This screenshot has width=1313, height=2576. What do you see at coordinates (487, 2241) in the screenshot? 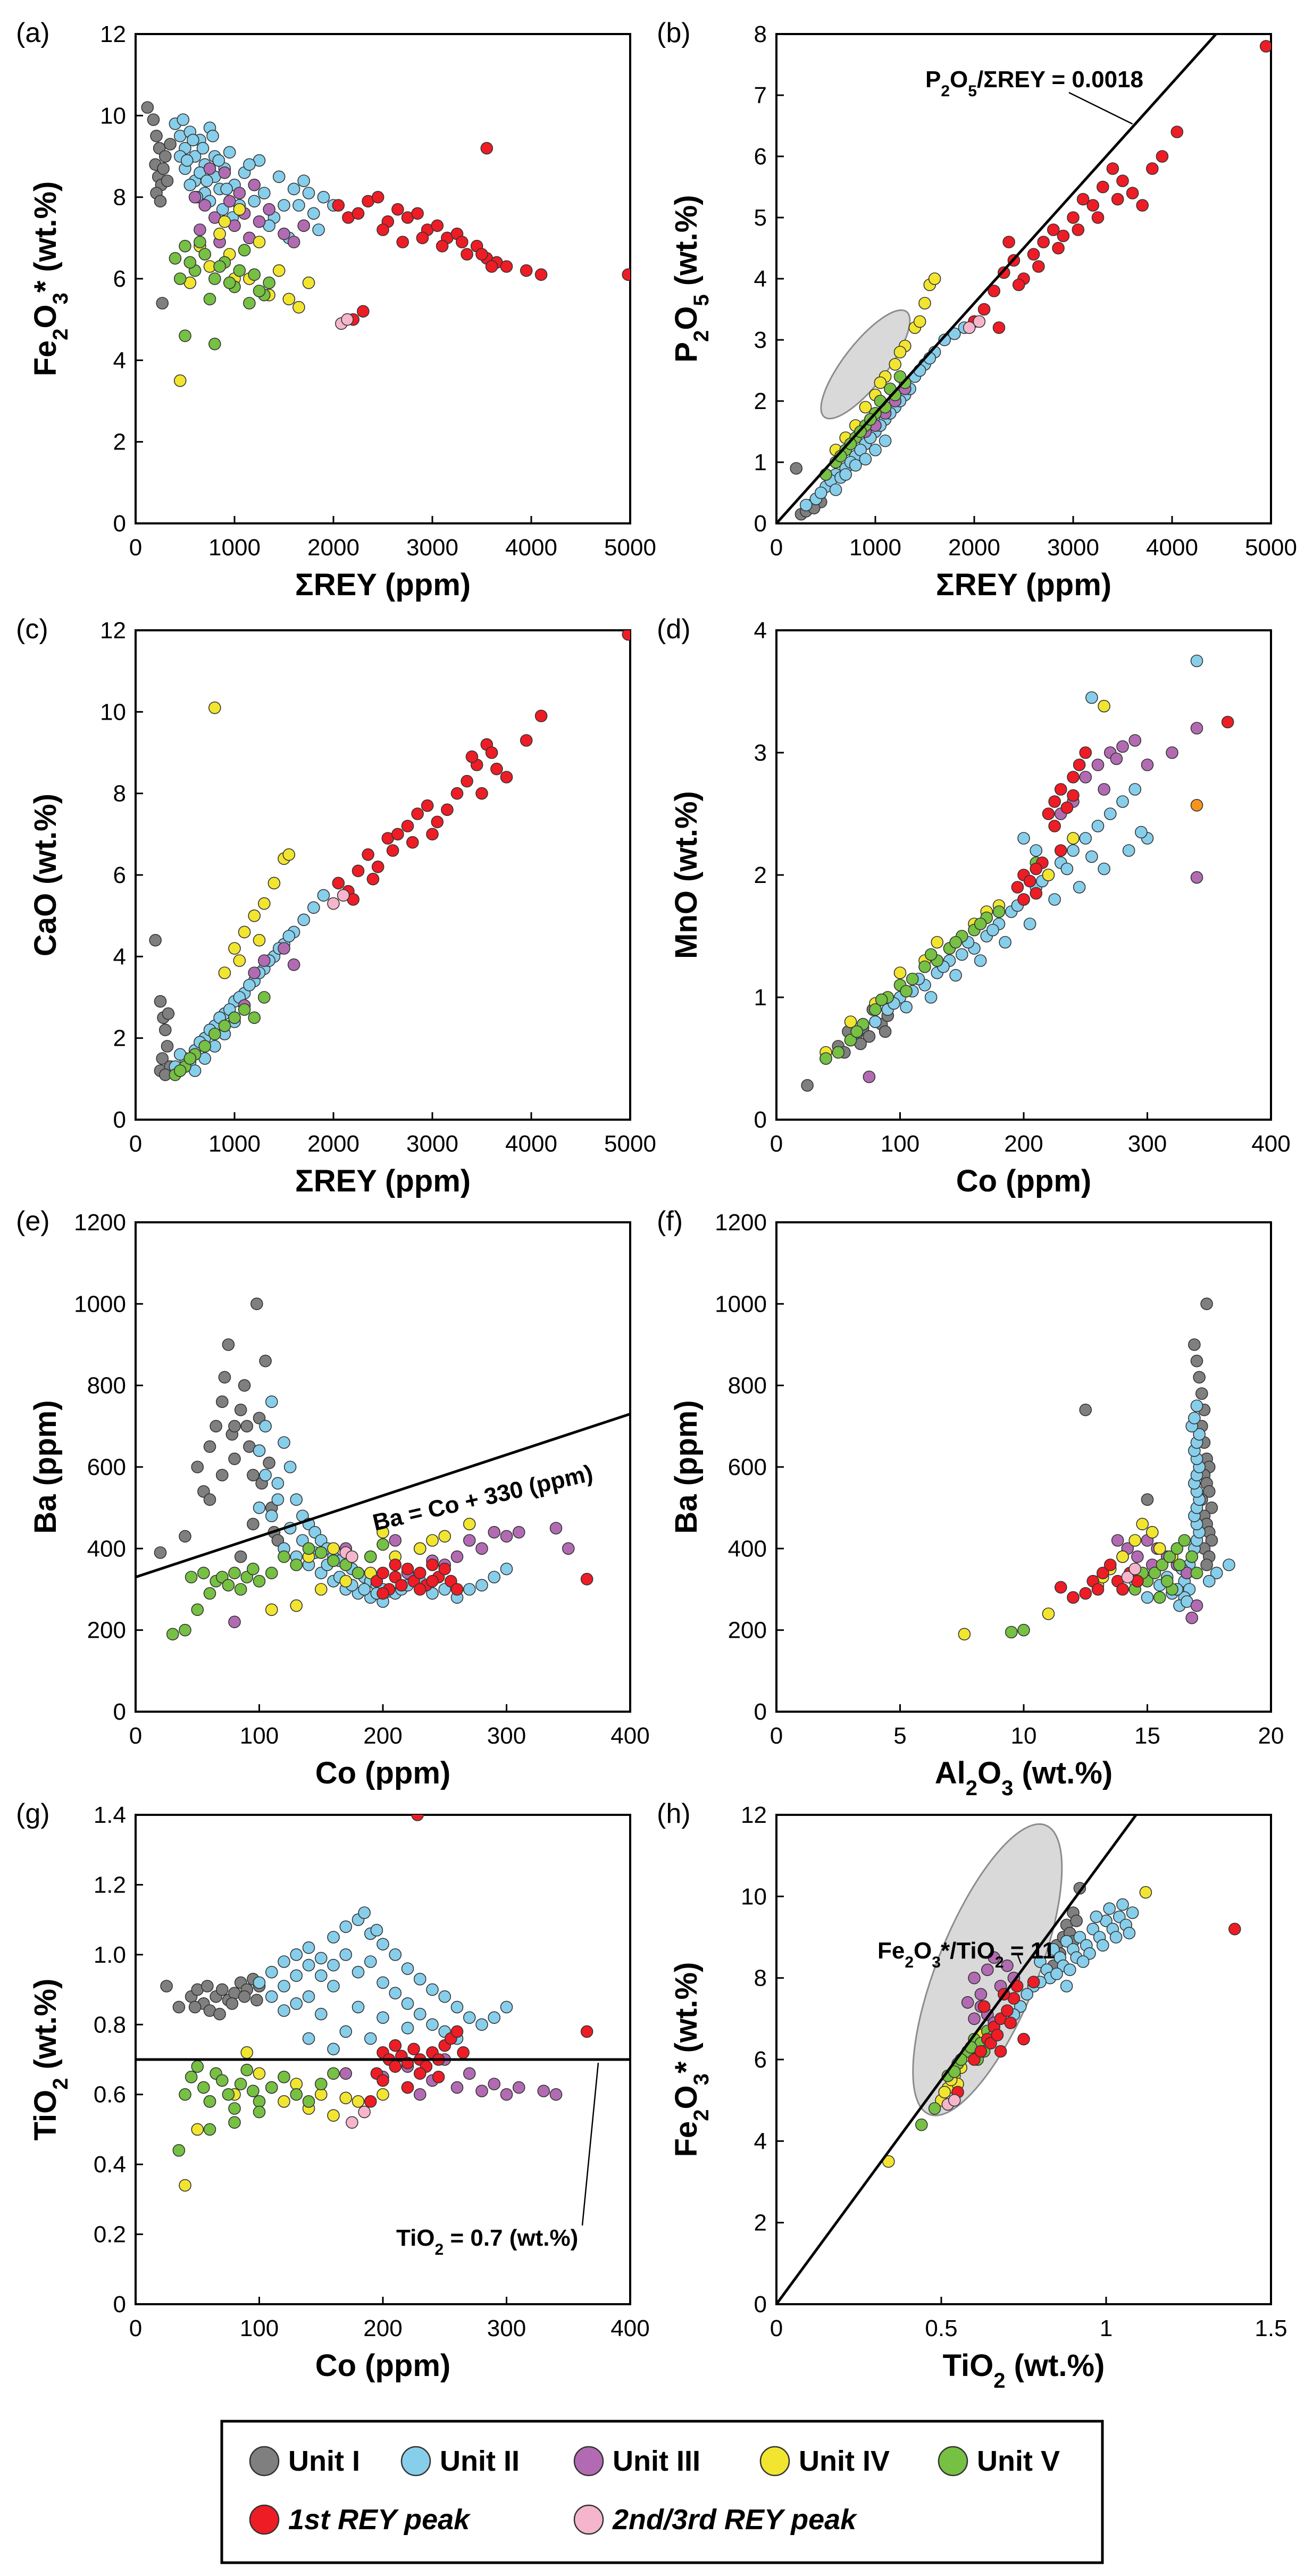
I see `line-label-g: TiO2 = 0.7 (wt.%)` at bounding box center [487, 2241].